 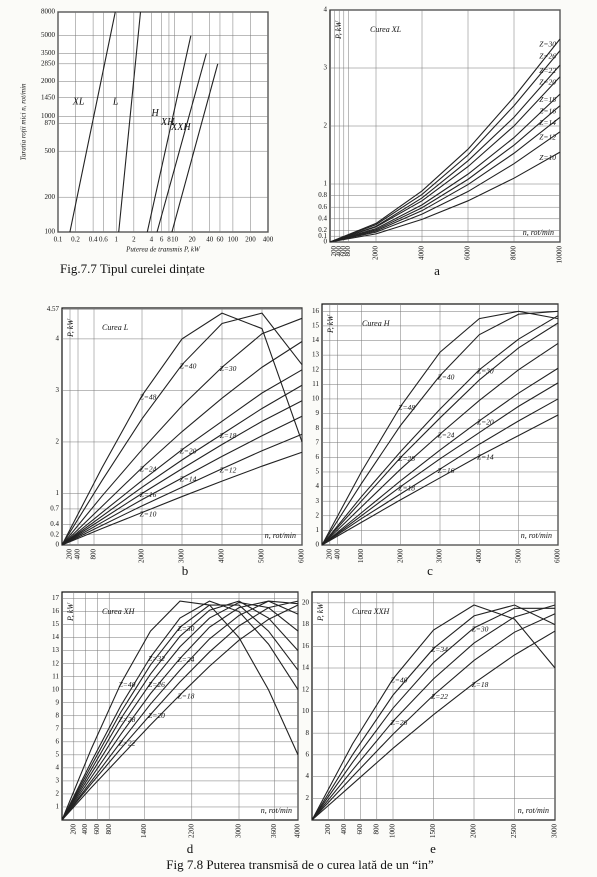 I want to click on y-tick-label: 2000, so click(x=48, y=81).